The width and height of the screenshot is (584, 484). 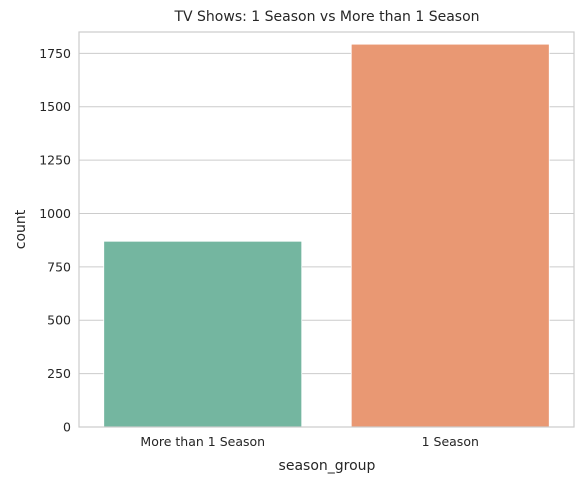 I want to click on y-tick-label: 0, so click(x=67, y=427).